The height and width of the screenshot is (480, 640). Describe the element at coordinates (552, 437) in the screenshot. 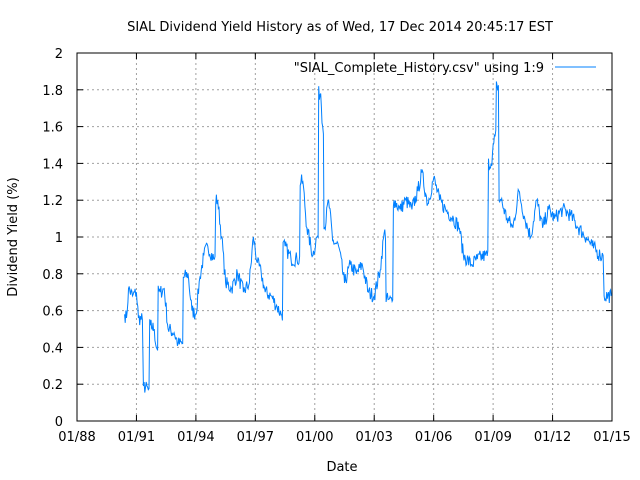

I see `x-tick-label: 01/12` at that location.